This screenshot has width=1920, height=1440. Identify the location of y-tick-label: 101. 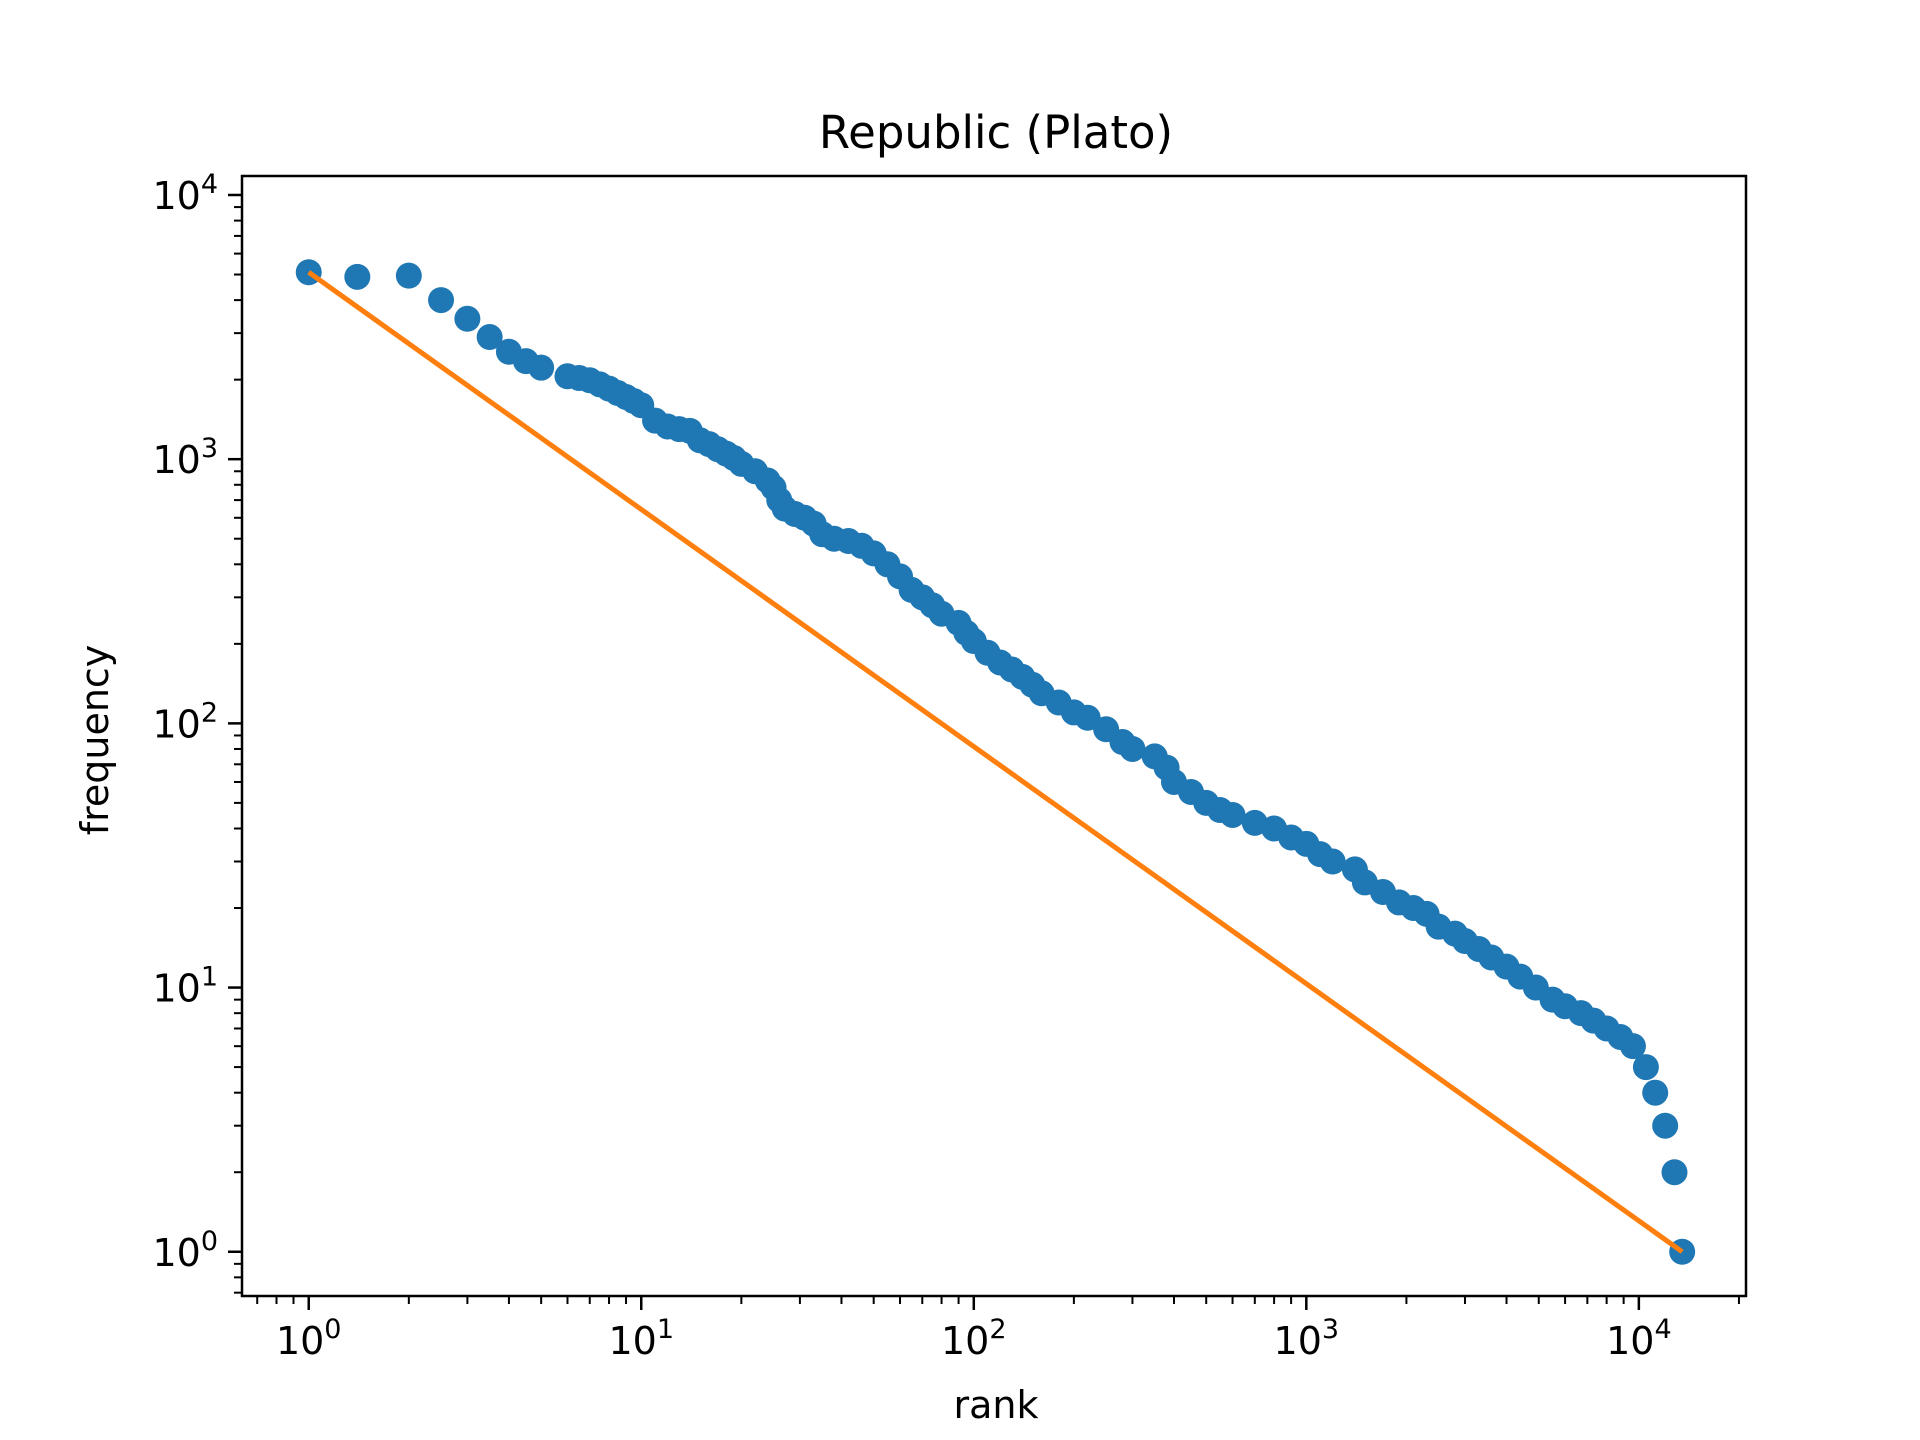
(185, 986).